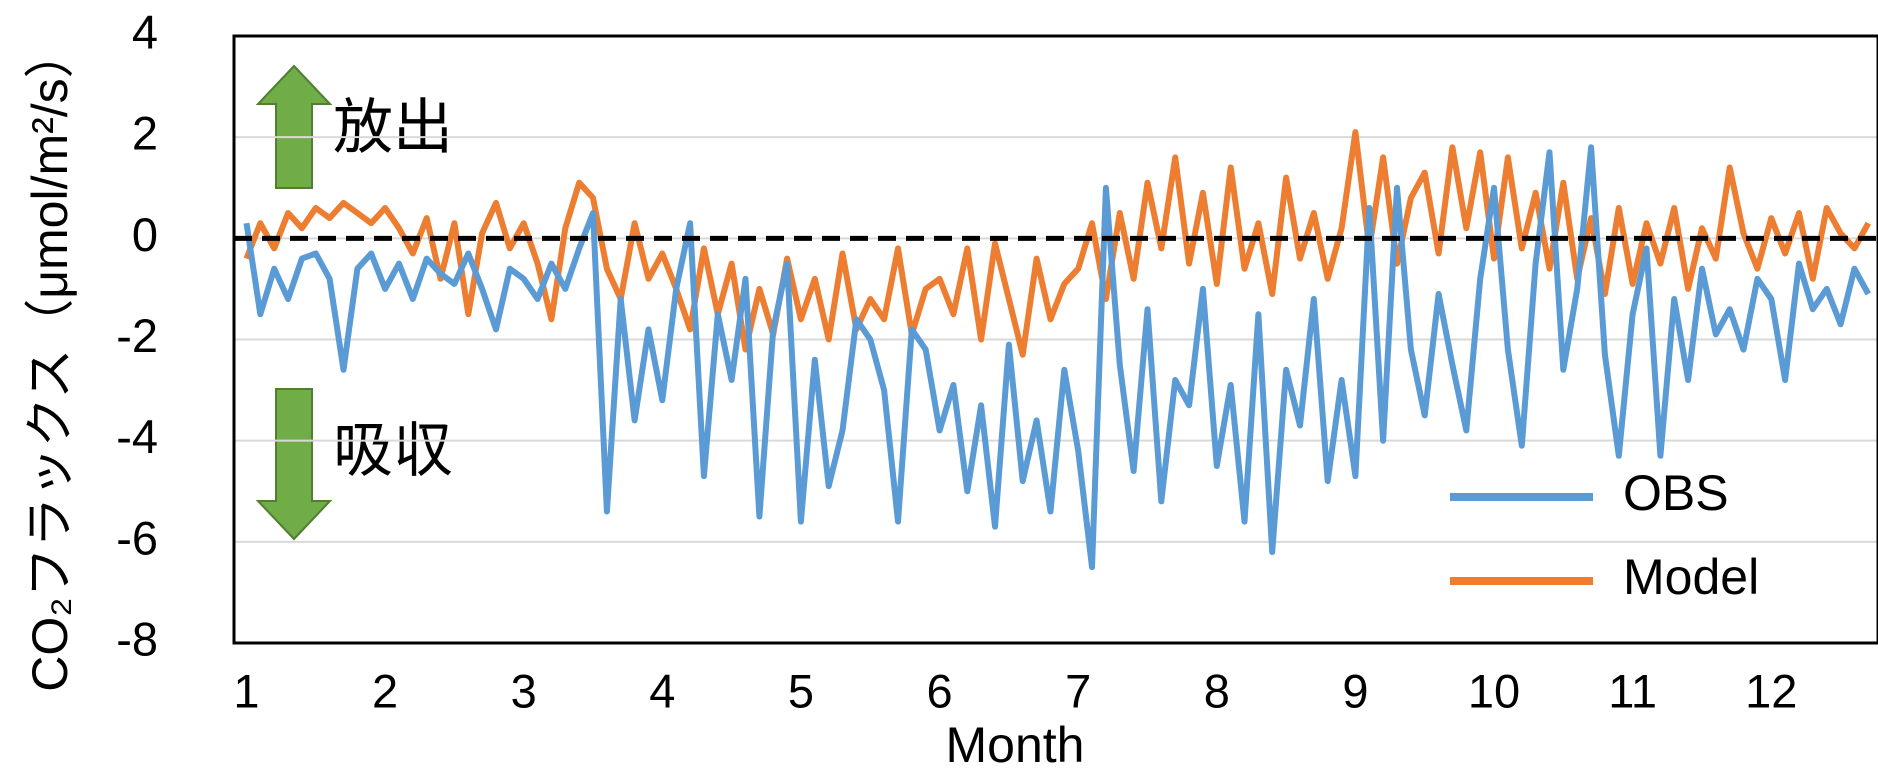 The height and width of the screenshot is (779, 1878). Describe the element at coordinates (145, 234) in the screenshot. I see `y-tick-label: 0` at that location.